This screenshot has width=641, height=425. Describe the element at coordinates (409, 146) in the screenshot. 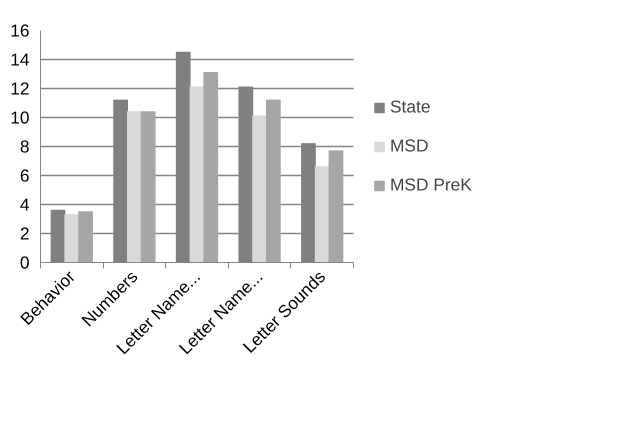

I see `legend-label: MSD` at that location.